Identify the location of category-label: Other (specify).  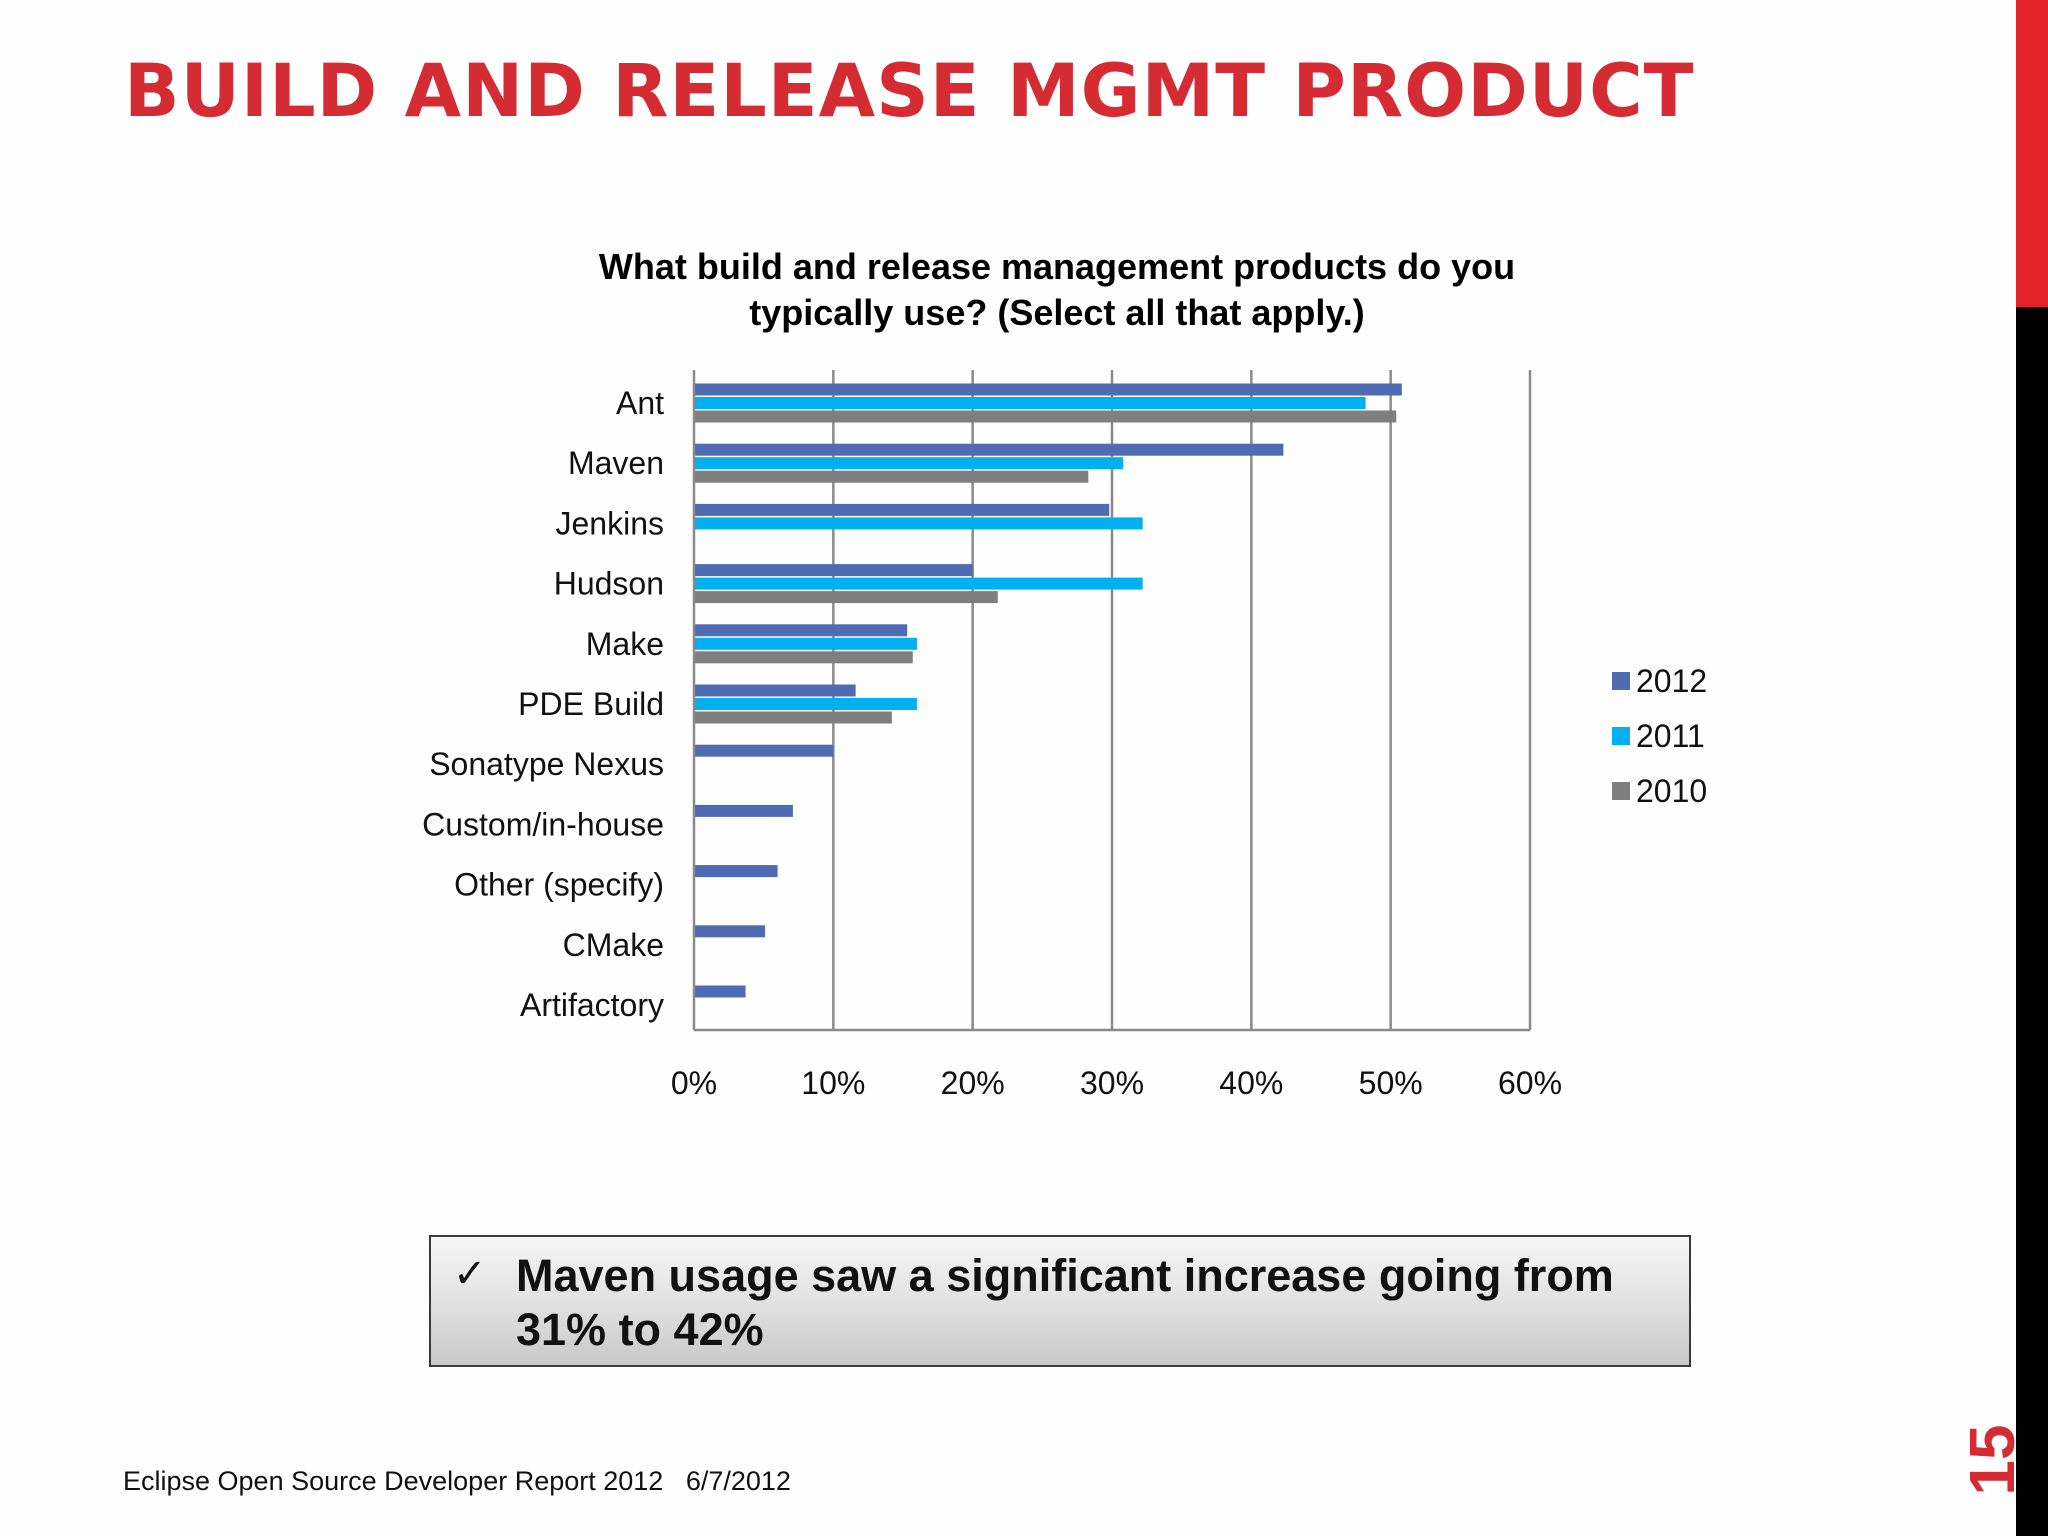
(559, 885).